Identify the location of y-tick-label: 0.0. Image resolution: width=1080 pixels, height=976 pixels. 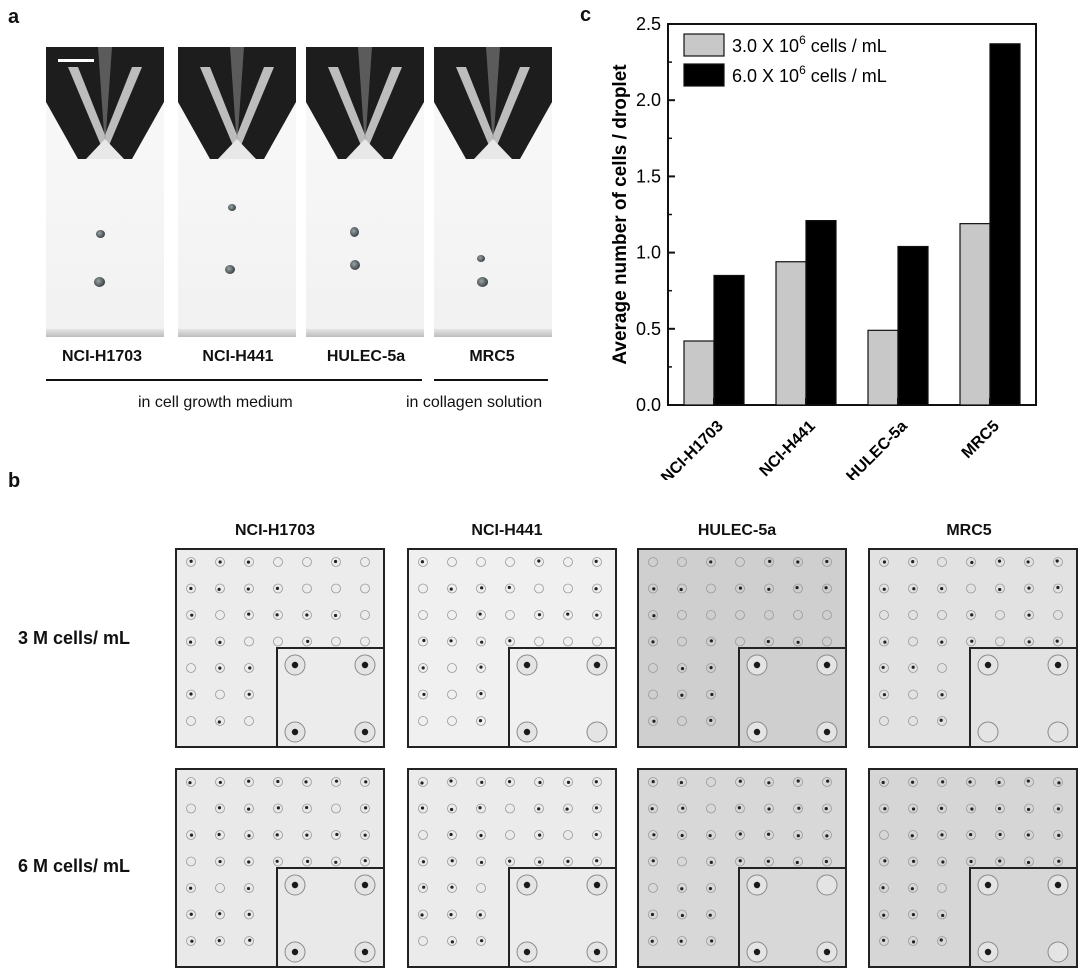
(648, 405).